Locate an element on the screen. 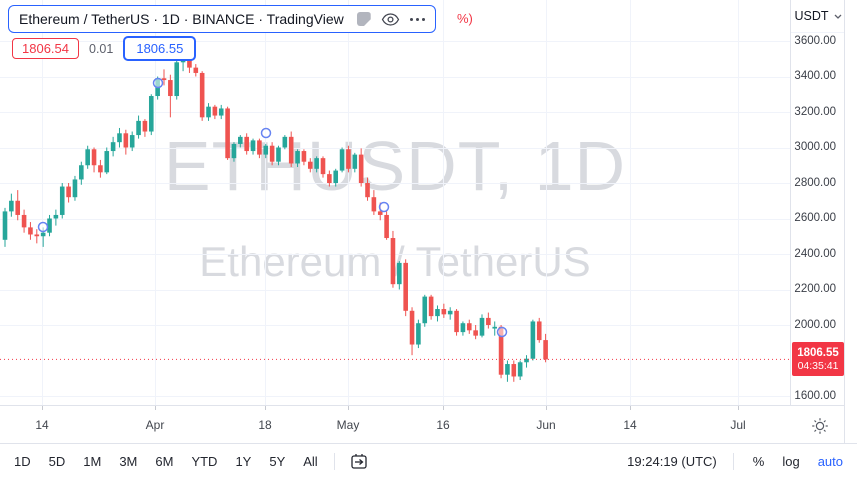 This screenshot has height=478, width=857. legend-icons is located at coordinates (390, 19).